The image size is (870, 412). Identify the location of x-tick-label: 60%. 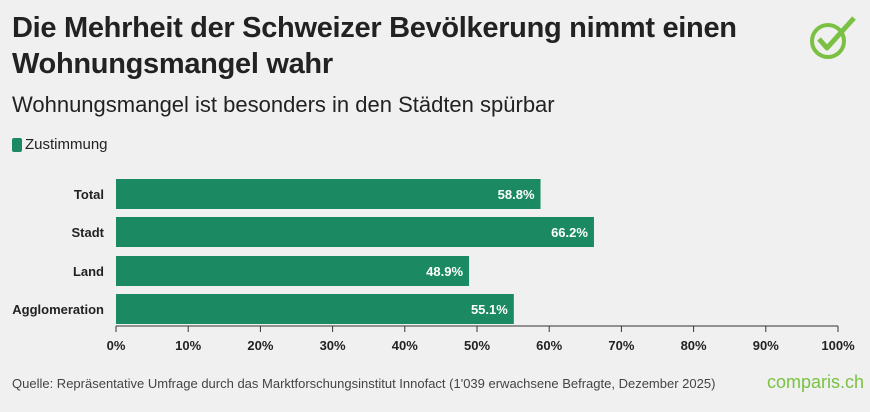
(549, 345).